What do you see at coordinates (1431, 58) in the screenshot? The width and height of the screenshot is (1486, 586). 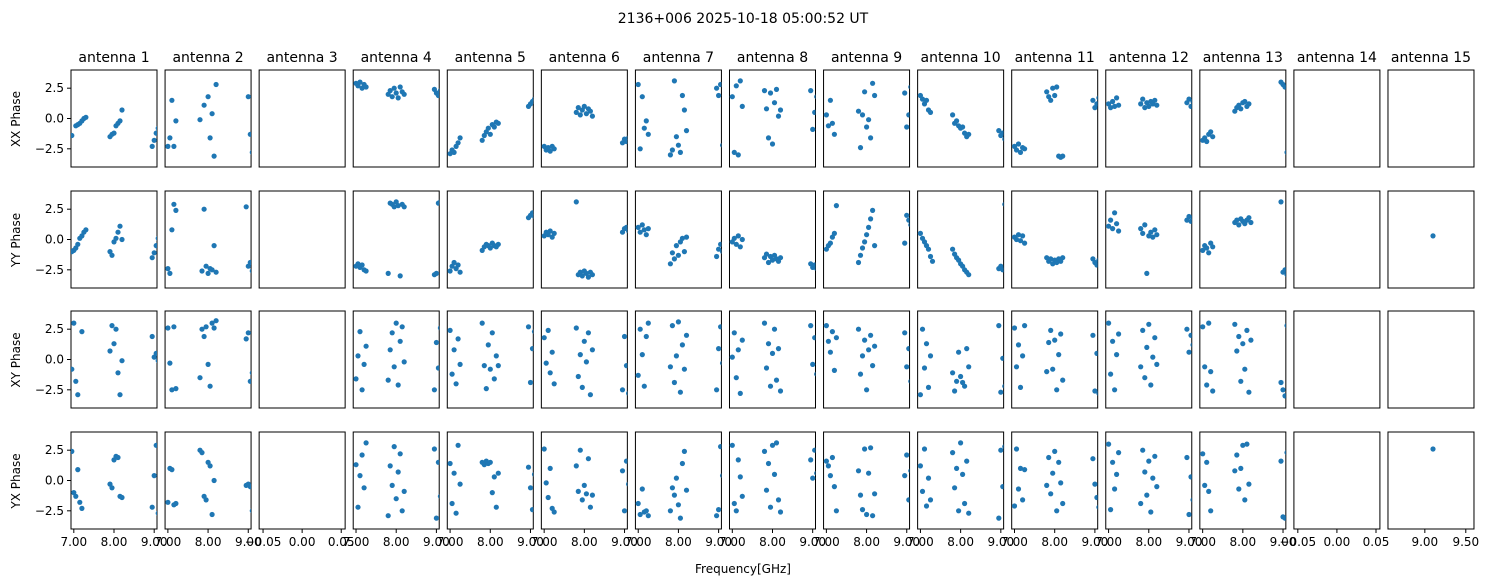 I see `subplot-title: antenna 15` at bounding box center [1431, 58].